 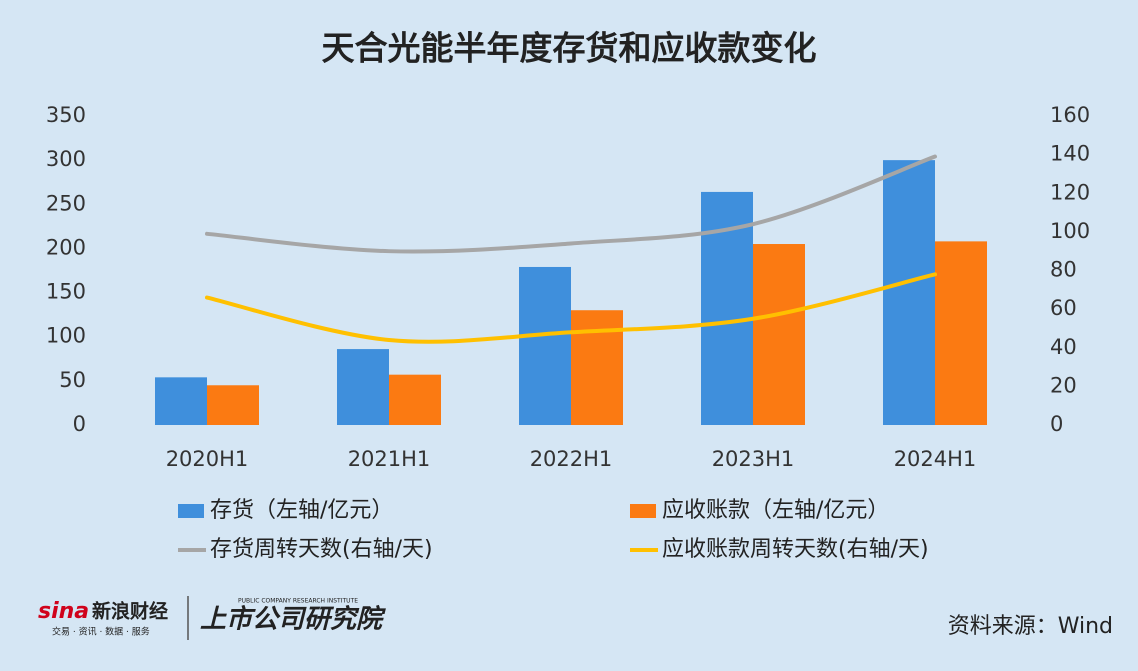 What do you see at coordinates (301, 510) in the screenshot?
I see `legend-label: 存货（左轴/亿元）` at bounding box center [301, 510].